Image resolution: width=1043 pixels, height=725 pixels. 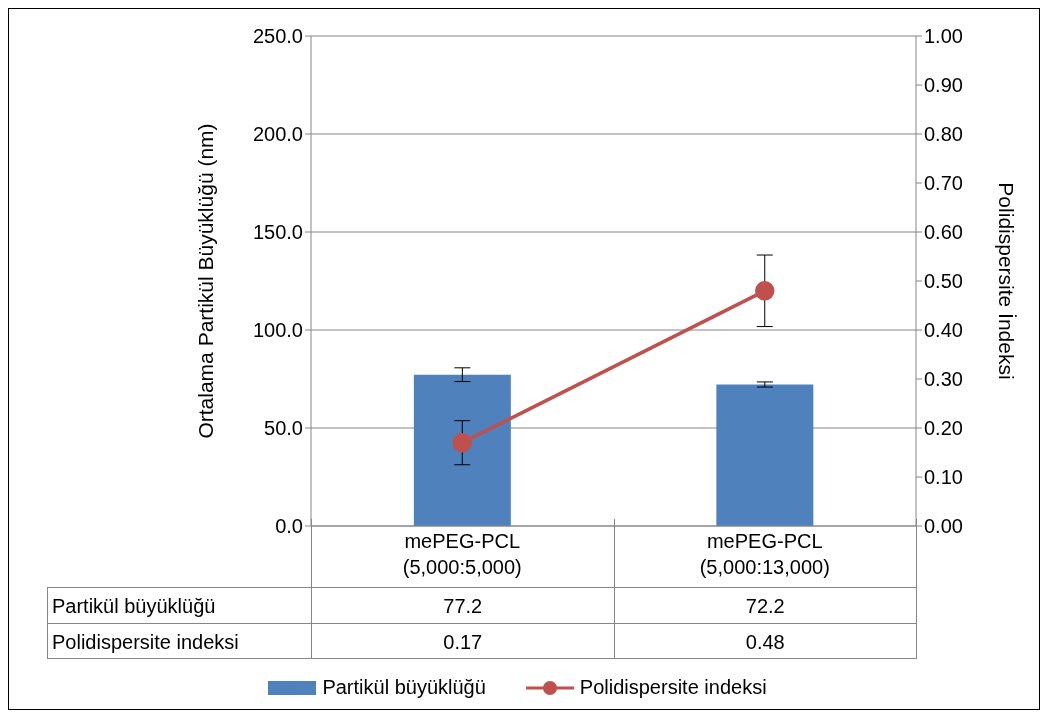 What do you see at coordinates (943, 232) in the screenshot?
I see `y2-tick-label: 0.60` at bounding box center [943, 232].